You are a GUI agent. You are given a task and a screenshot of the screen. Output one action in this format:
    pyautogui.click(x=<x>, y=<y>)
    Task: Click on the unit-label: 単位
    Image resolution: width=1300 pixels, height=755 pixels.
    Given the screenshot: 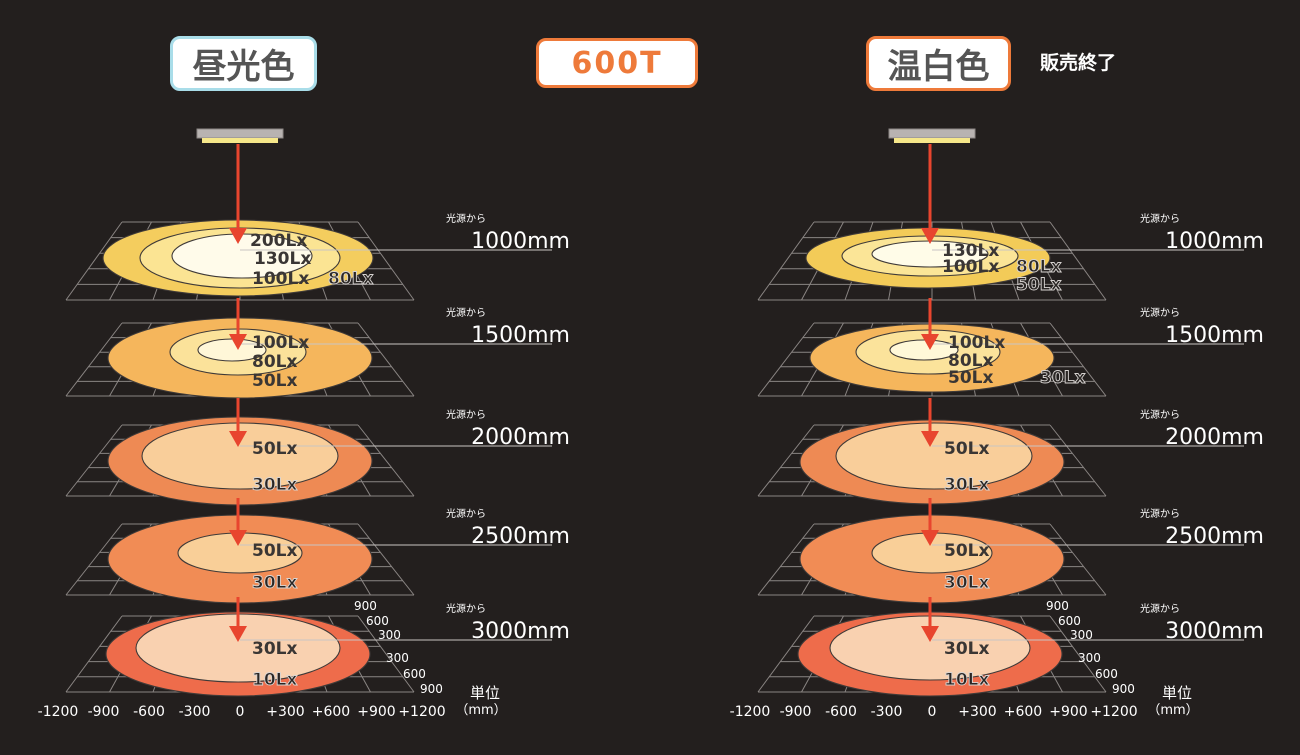 What is the action you would take?
    pyautogui.click(x=485, y=693)
    